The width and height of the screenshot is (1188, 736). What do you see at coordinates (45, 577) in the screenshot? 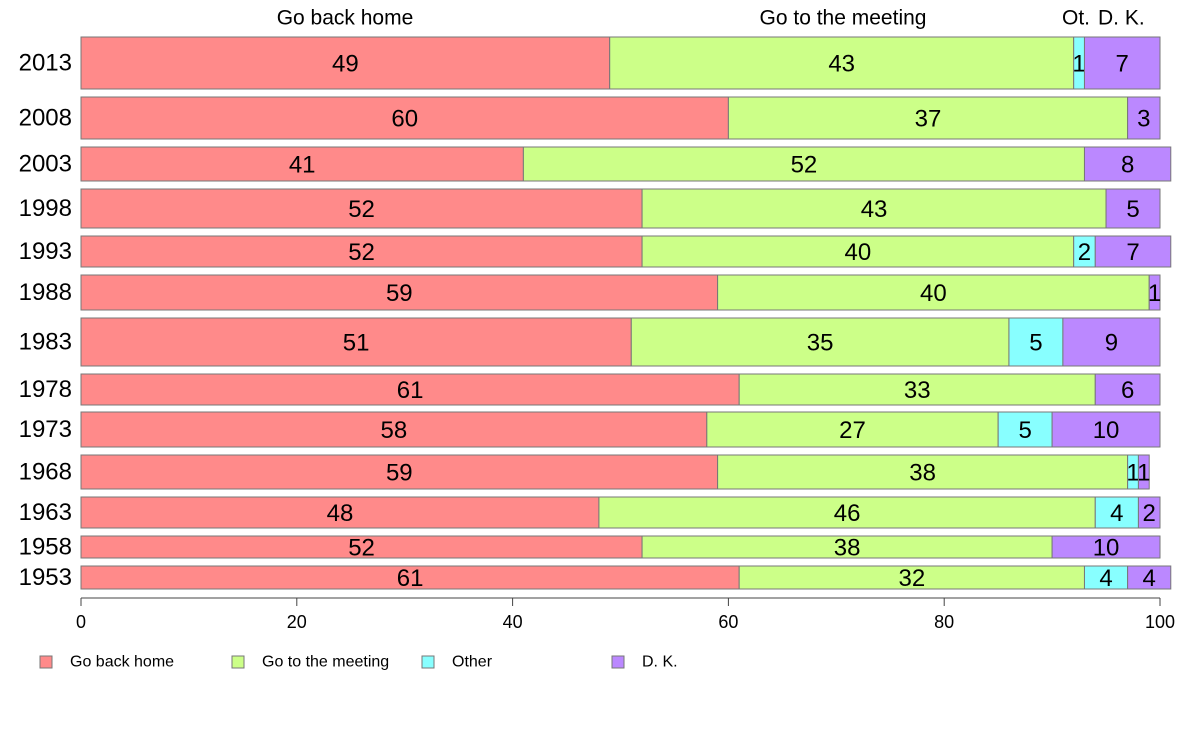
I see `y-tick-label: 1953` at bounding box center [45, 577].